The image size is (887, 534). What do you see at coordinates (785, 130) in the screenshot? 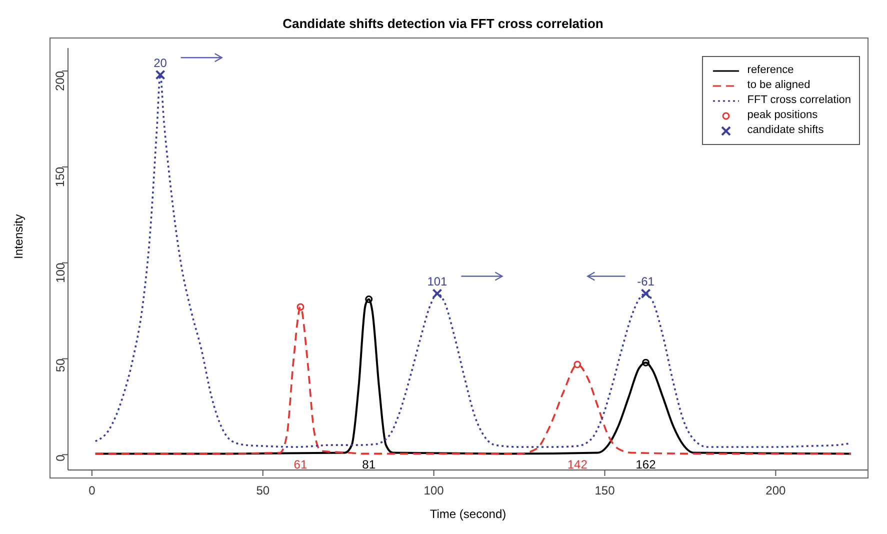
I see `legend-label: candidate shifts` at bounding box center [785, 130].